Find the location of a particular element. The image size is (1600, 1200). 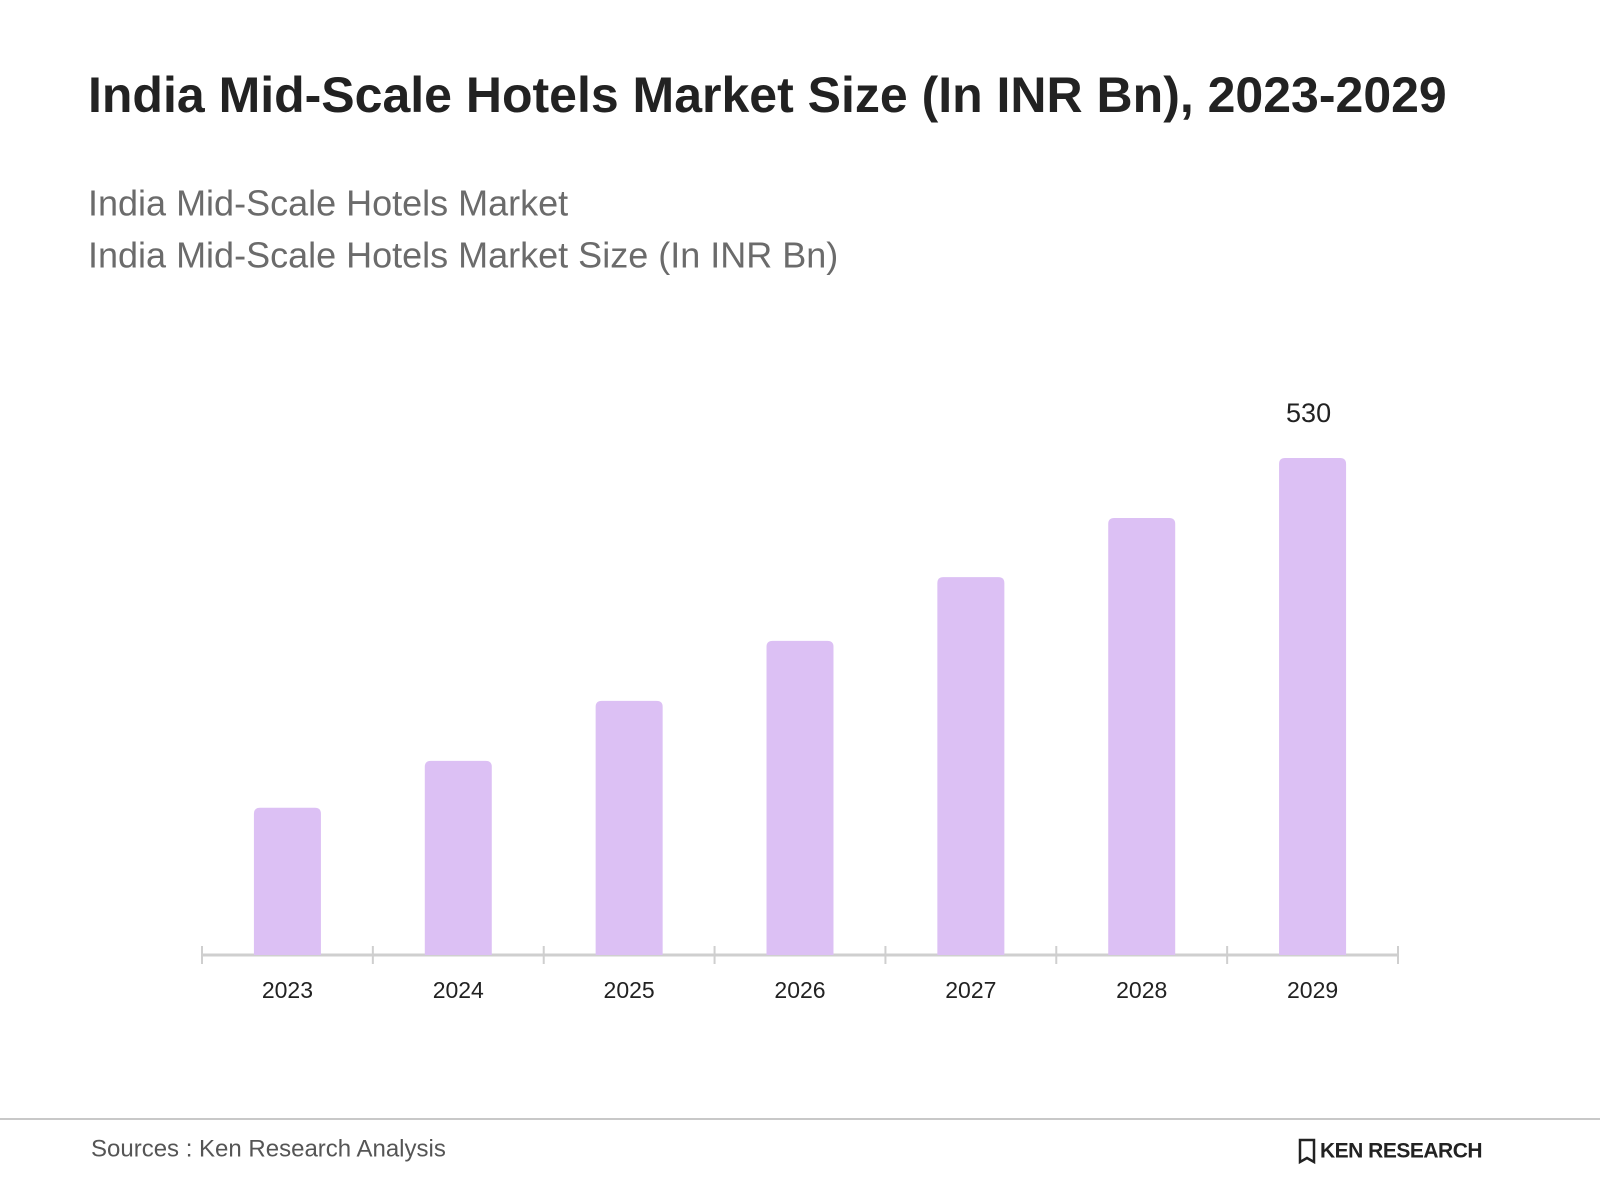

x-tick-label: 2026 is located at coordinates (799, 990).